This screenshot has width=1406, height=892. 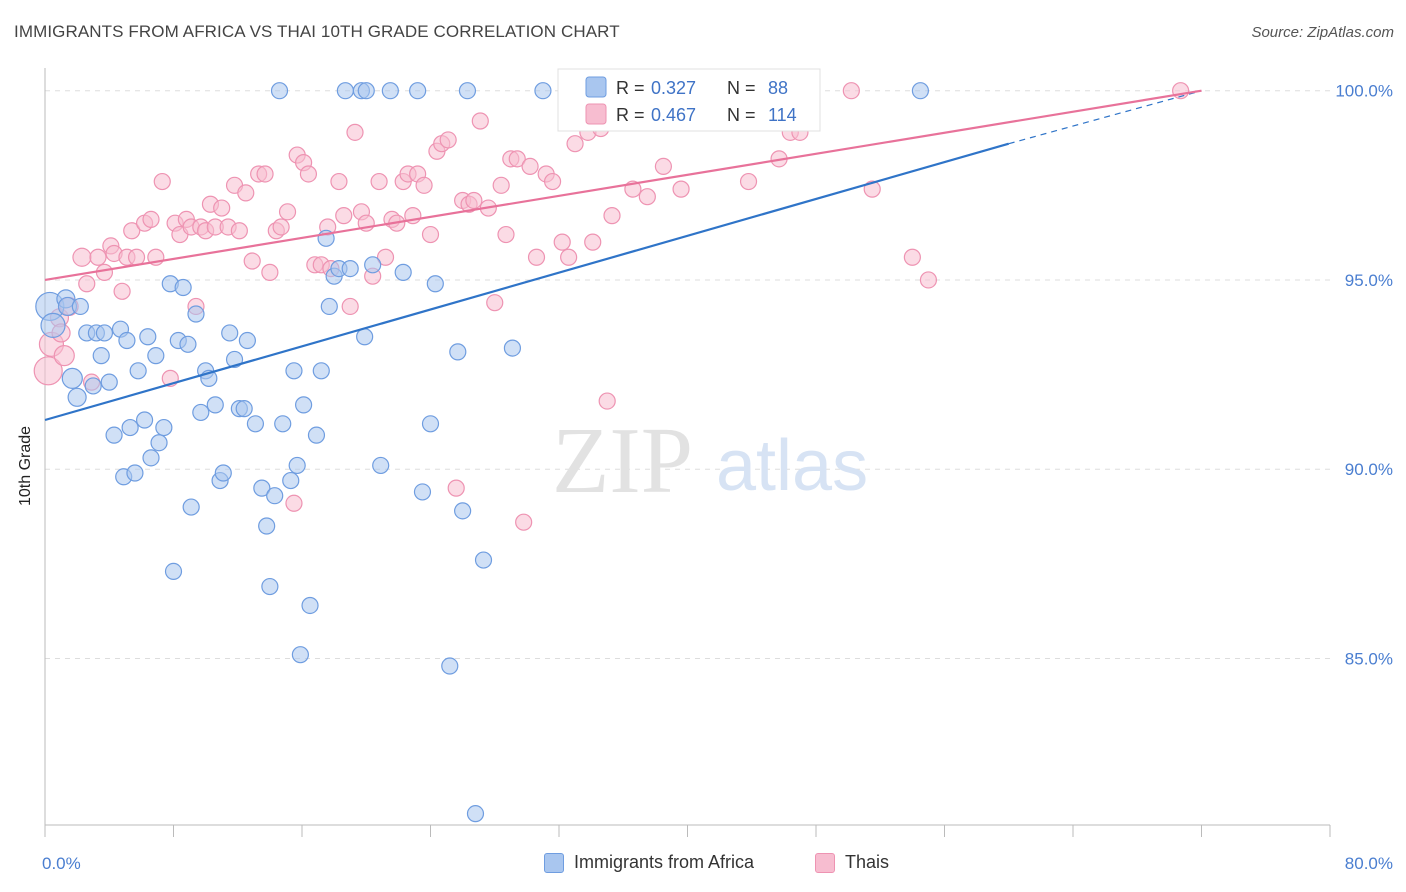 What do you see at coordinates (825, 862) in the screenshot?
I see `legend-swatch-thais` at bounding box center [825, 862].